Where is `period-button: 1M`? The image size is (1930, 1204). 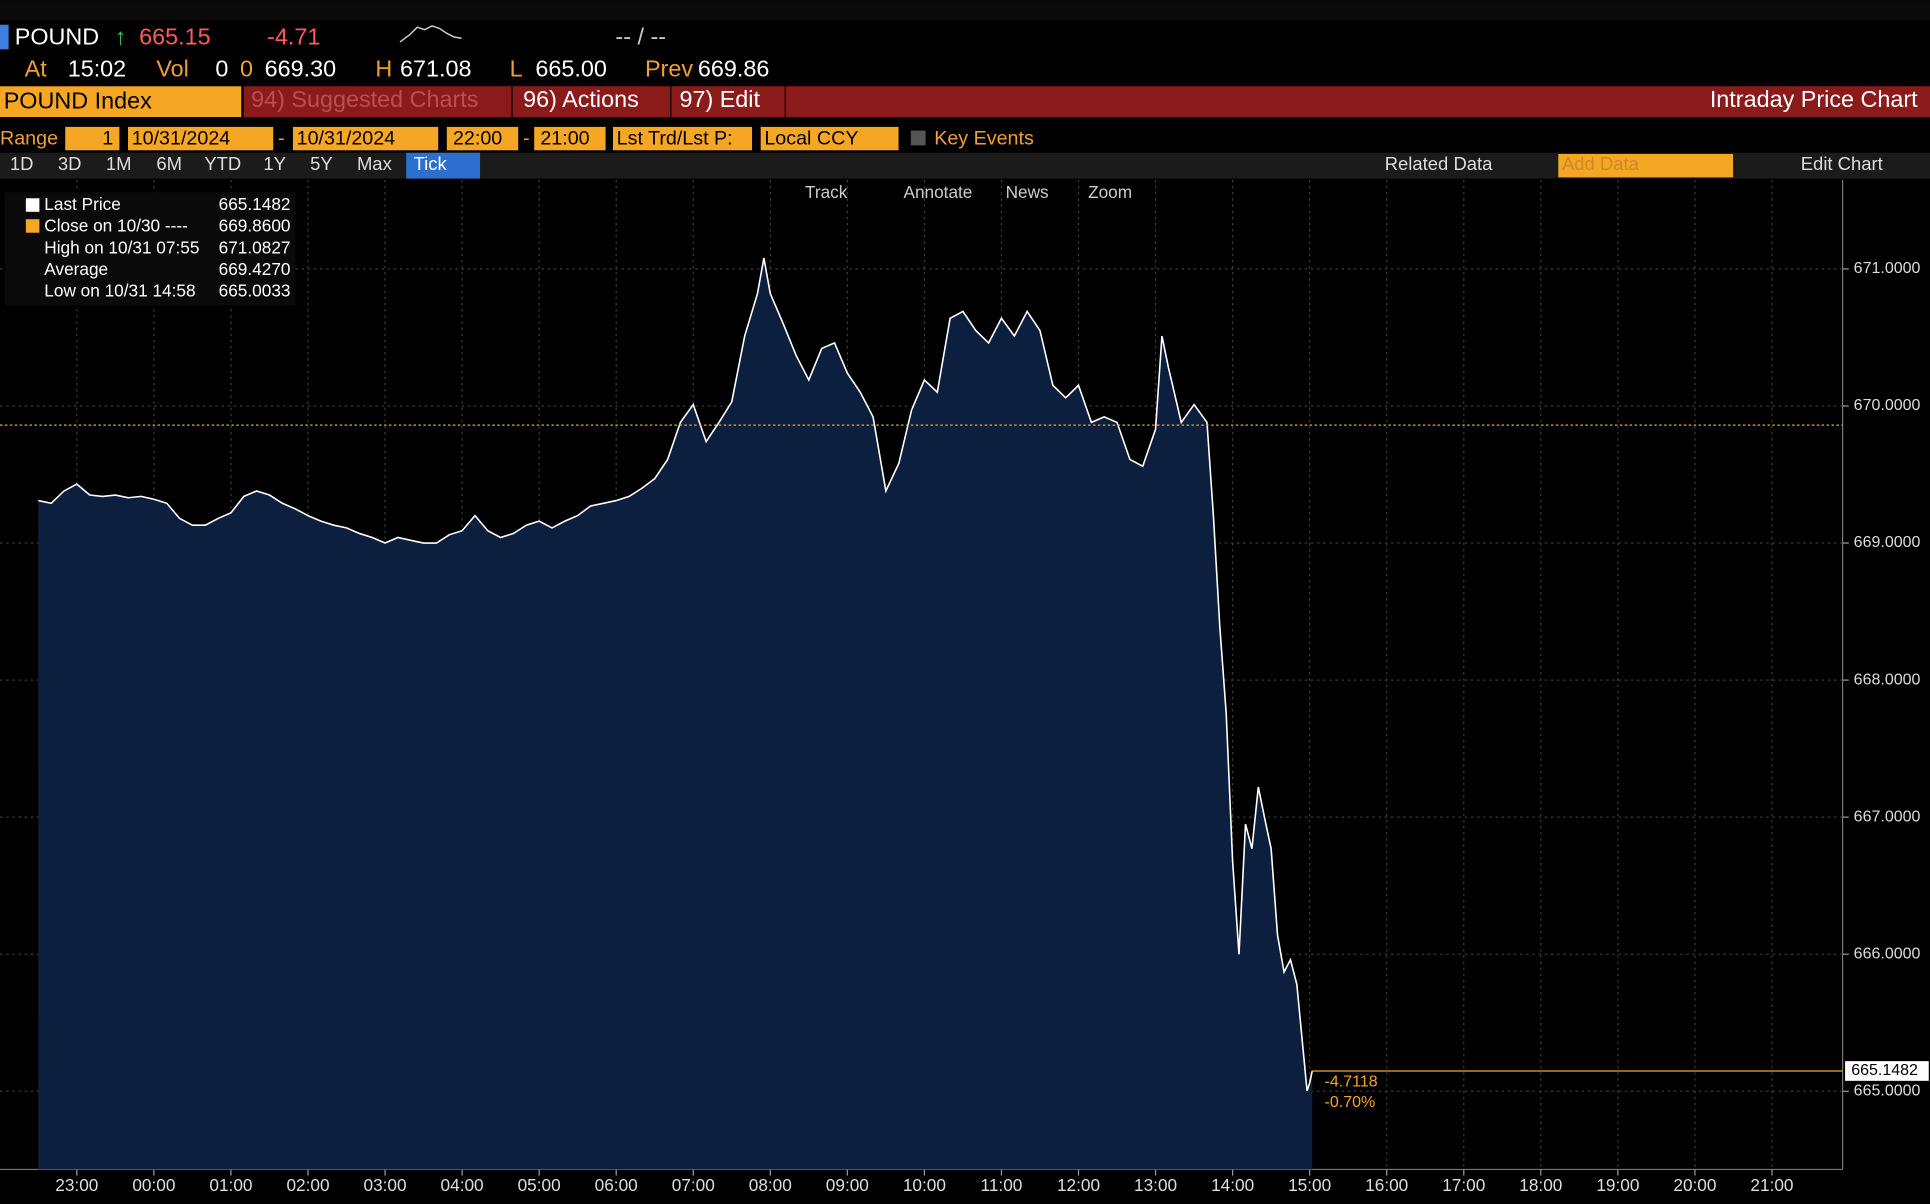
period-button: 1M is located at coordinates (119, 163).